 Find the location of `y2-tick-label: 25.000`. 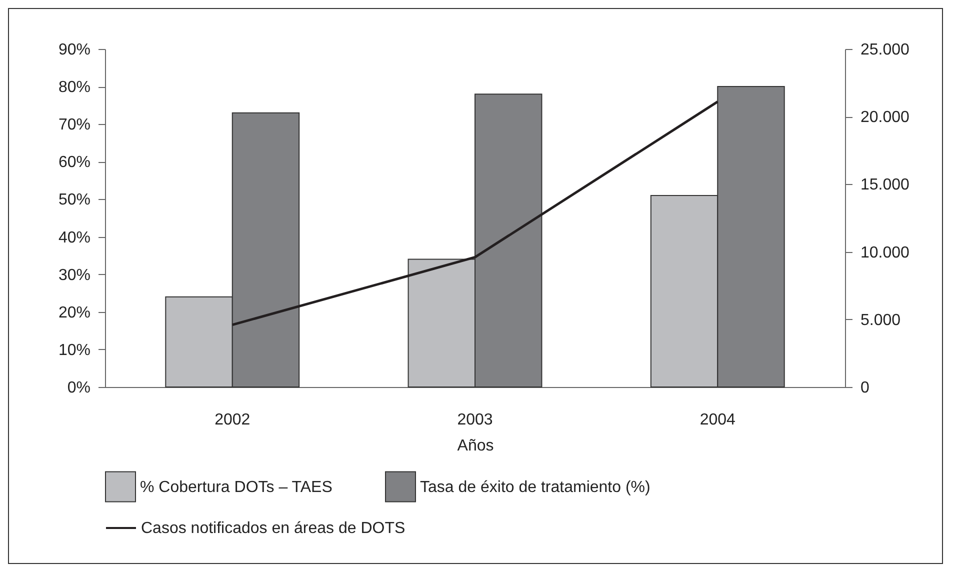

y2-tick-label: 25.000 is located at coordinates (885, 50).